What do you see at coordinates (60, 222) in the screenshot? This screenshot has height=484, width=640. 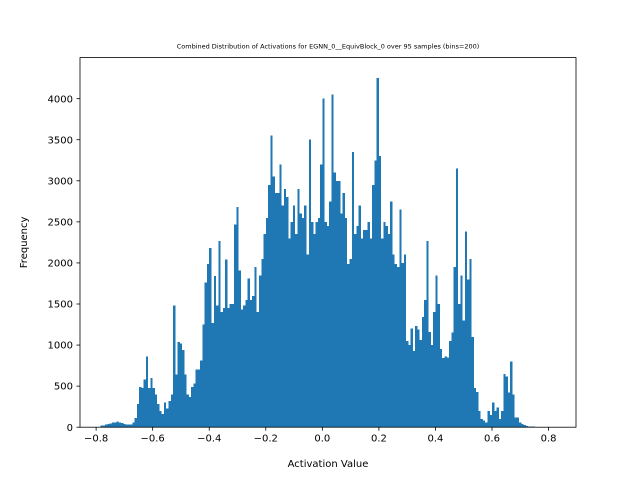 I see `y-tick-label: 2500` at bounding box center [60, 222].